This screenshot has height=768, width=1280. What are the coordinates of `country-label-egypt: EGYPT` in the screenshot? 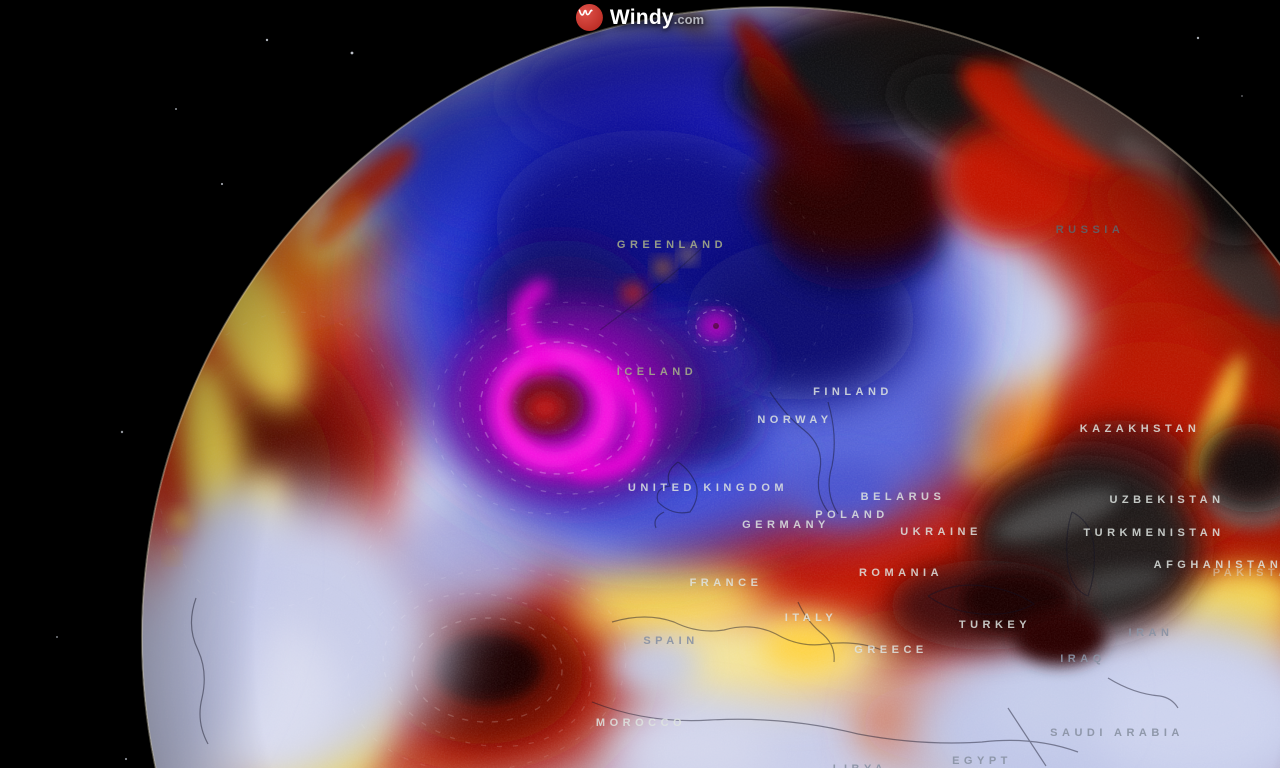 It's located at (982, 761).